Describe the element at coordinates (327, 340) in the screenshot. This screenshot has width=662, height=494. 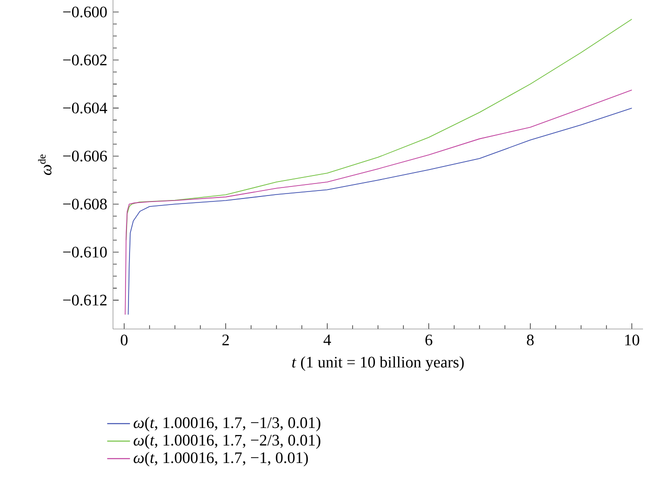
I see `x-tick-label: 4` at that location.